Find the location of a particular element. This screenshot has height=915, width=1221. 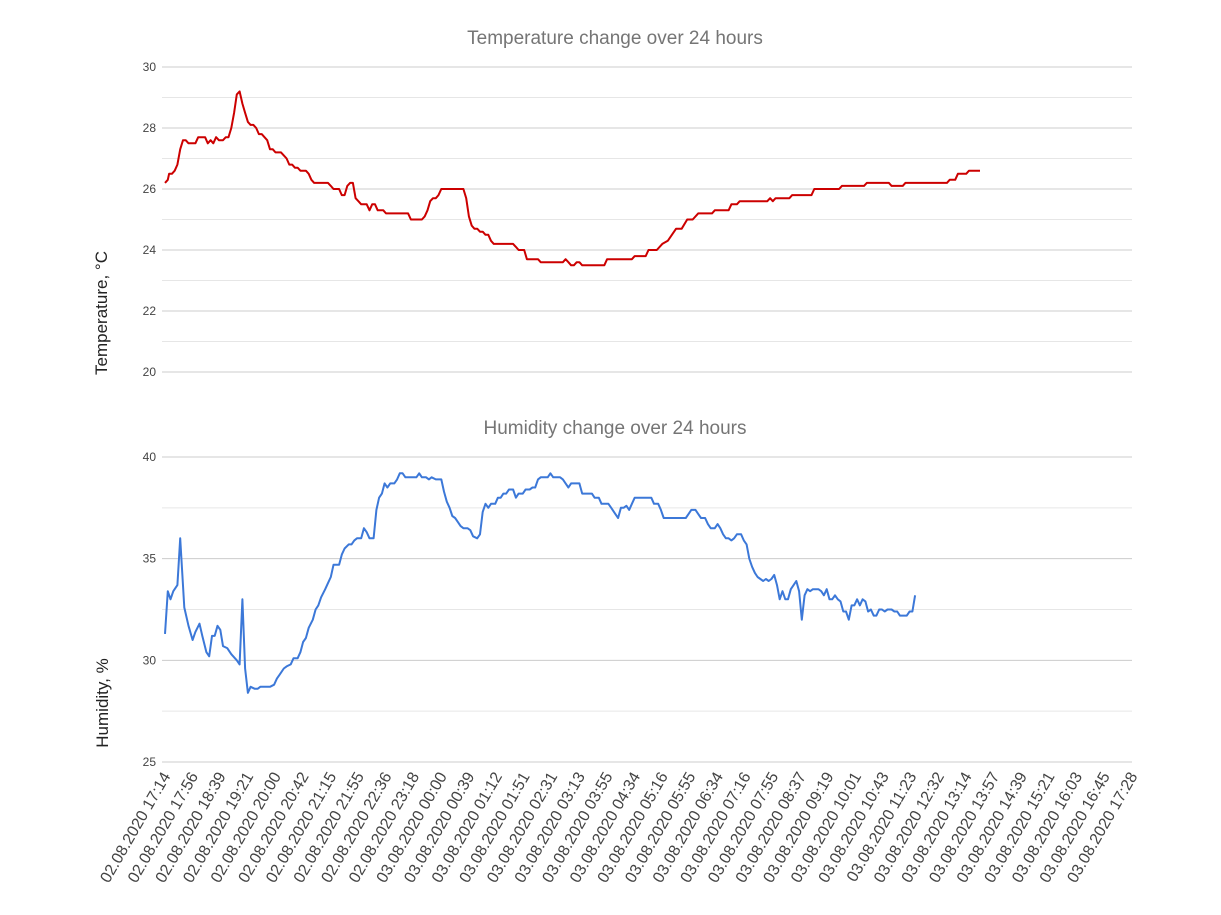

humidity-chart-title: Humidity change over 24 hours is located at coordinates (615, 428).